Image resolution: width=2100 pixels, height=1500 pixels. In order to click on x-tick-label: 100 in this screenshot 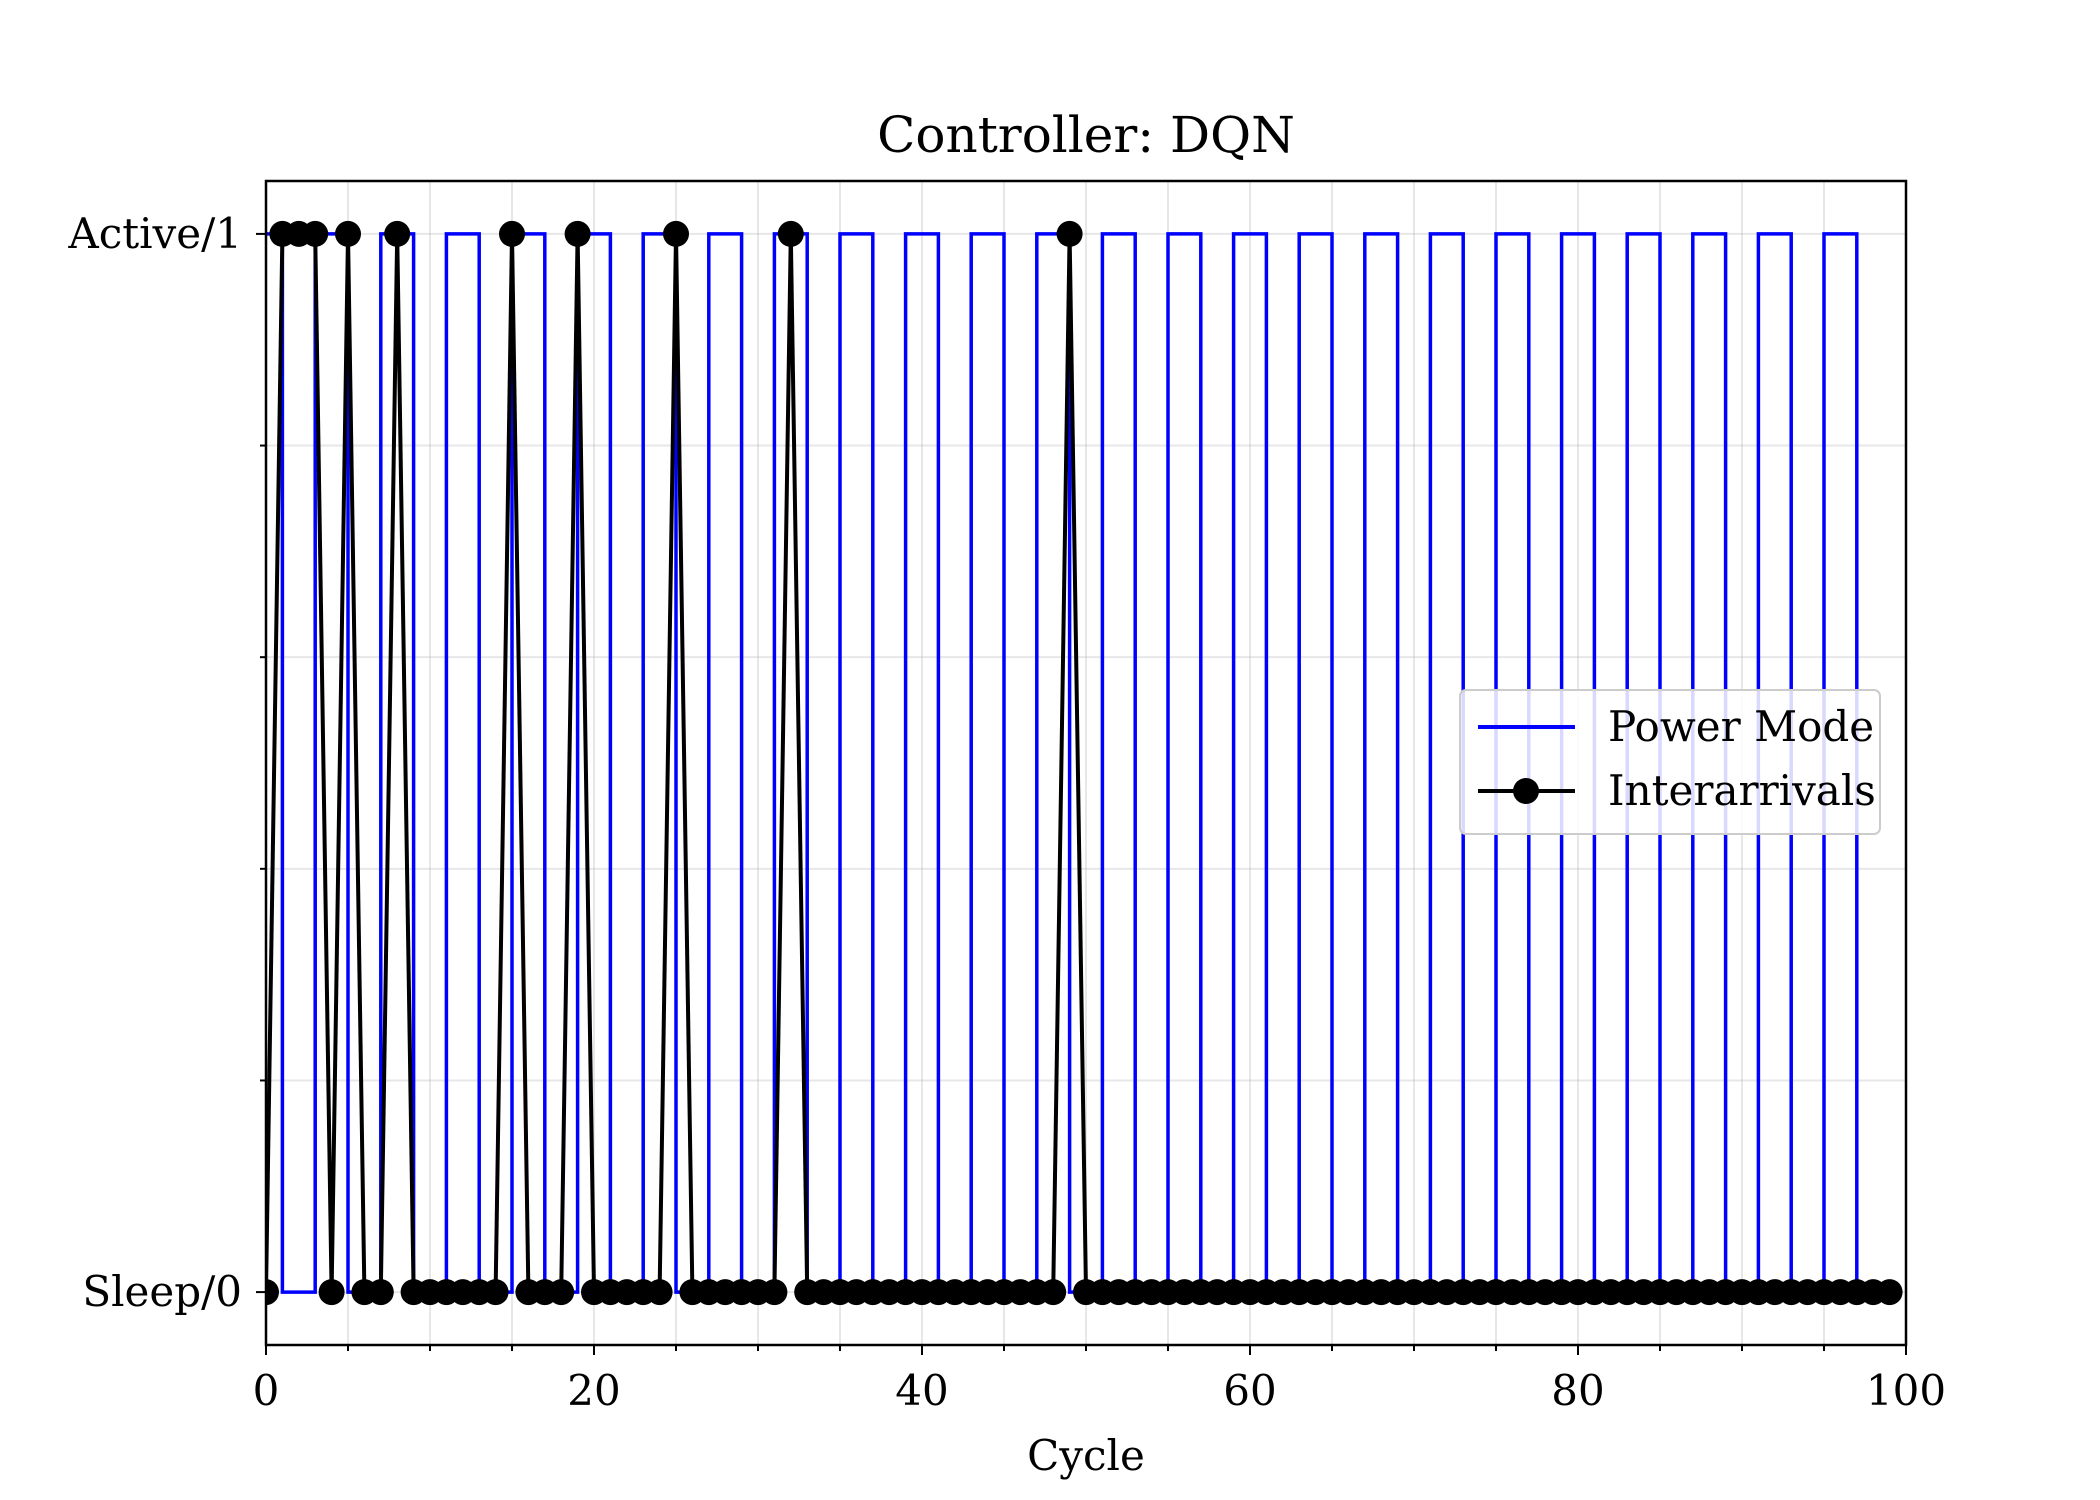, I will do `click(1906, 1390)`.